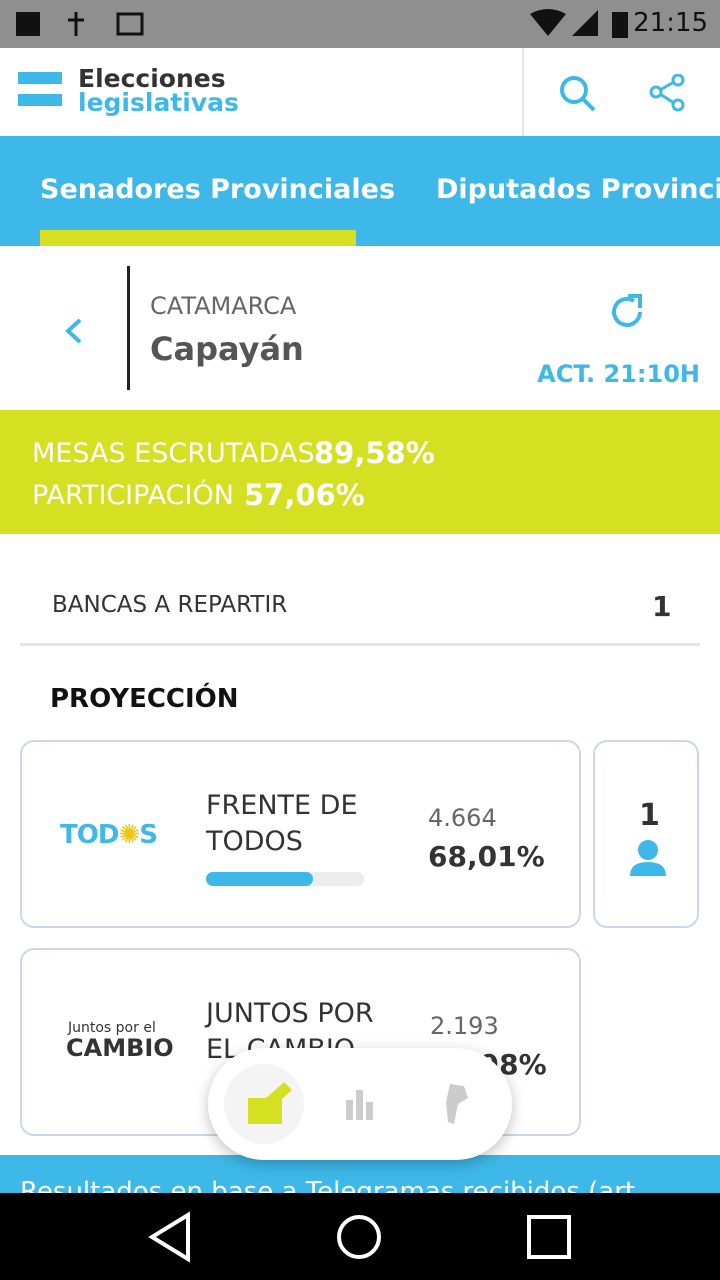 The image size is (720, 1280). I want to click on share-button, so click(668, 94).